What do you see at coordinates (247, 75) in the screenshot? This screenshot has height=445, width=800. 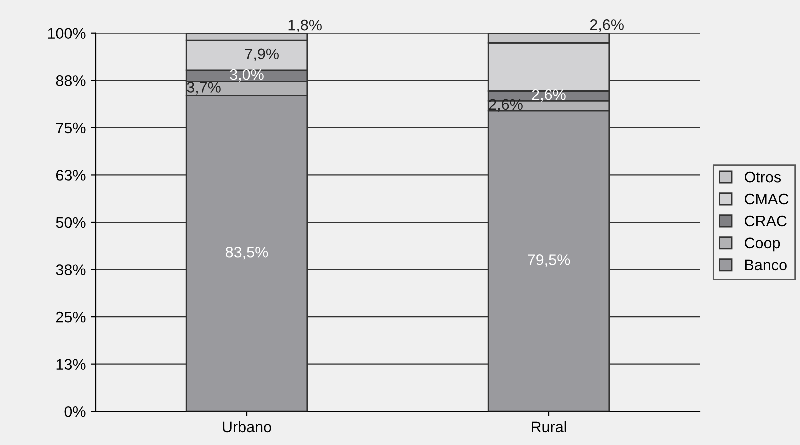 I see `data-label: 3,0%` at bounding box center [247, 75].